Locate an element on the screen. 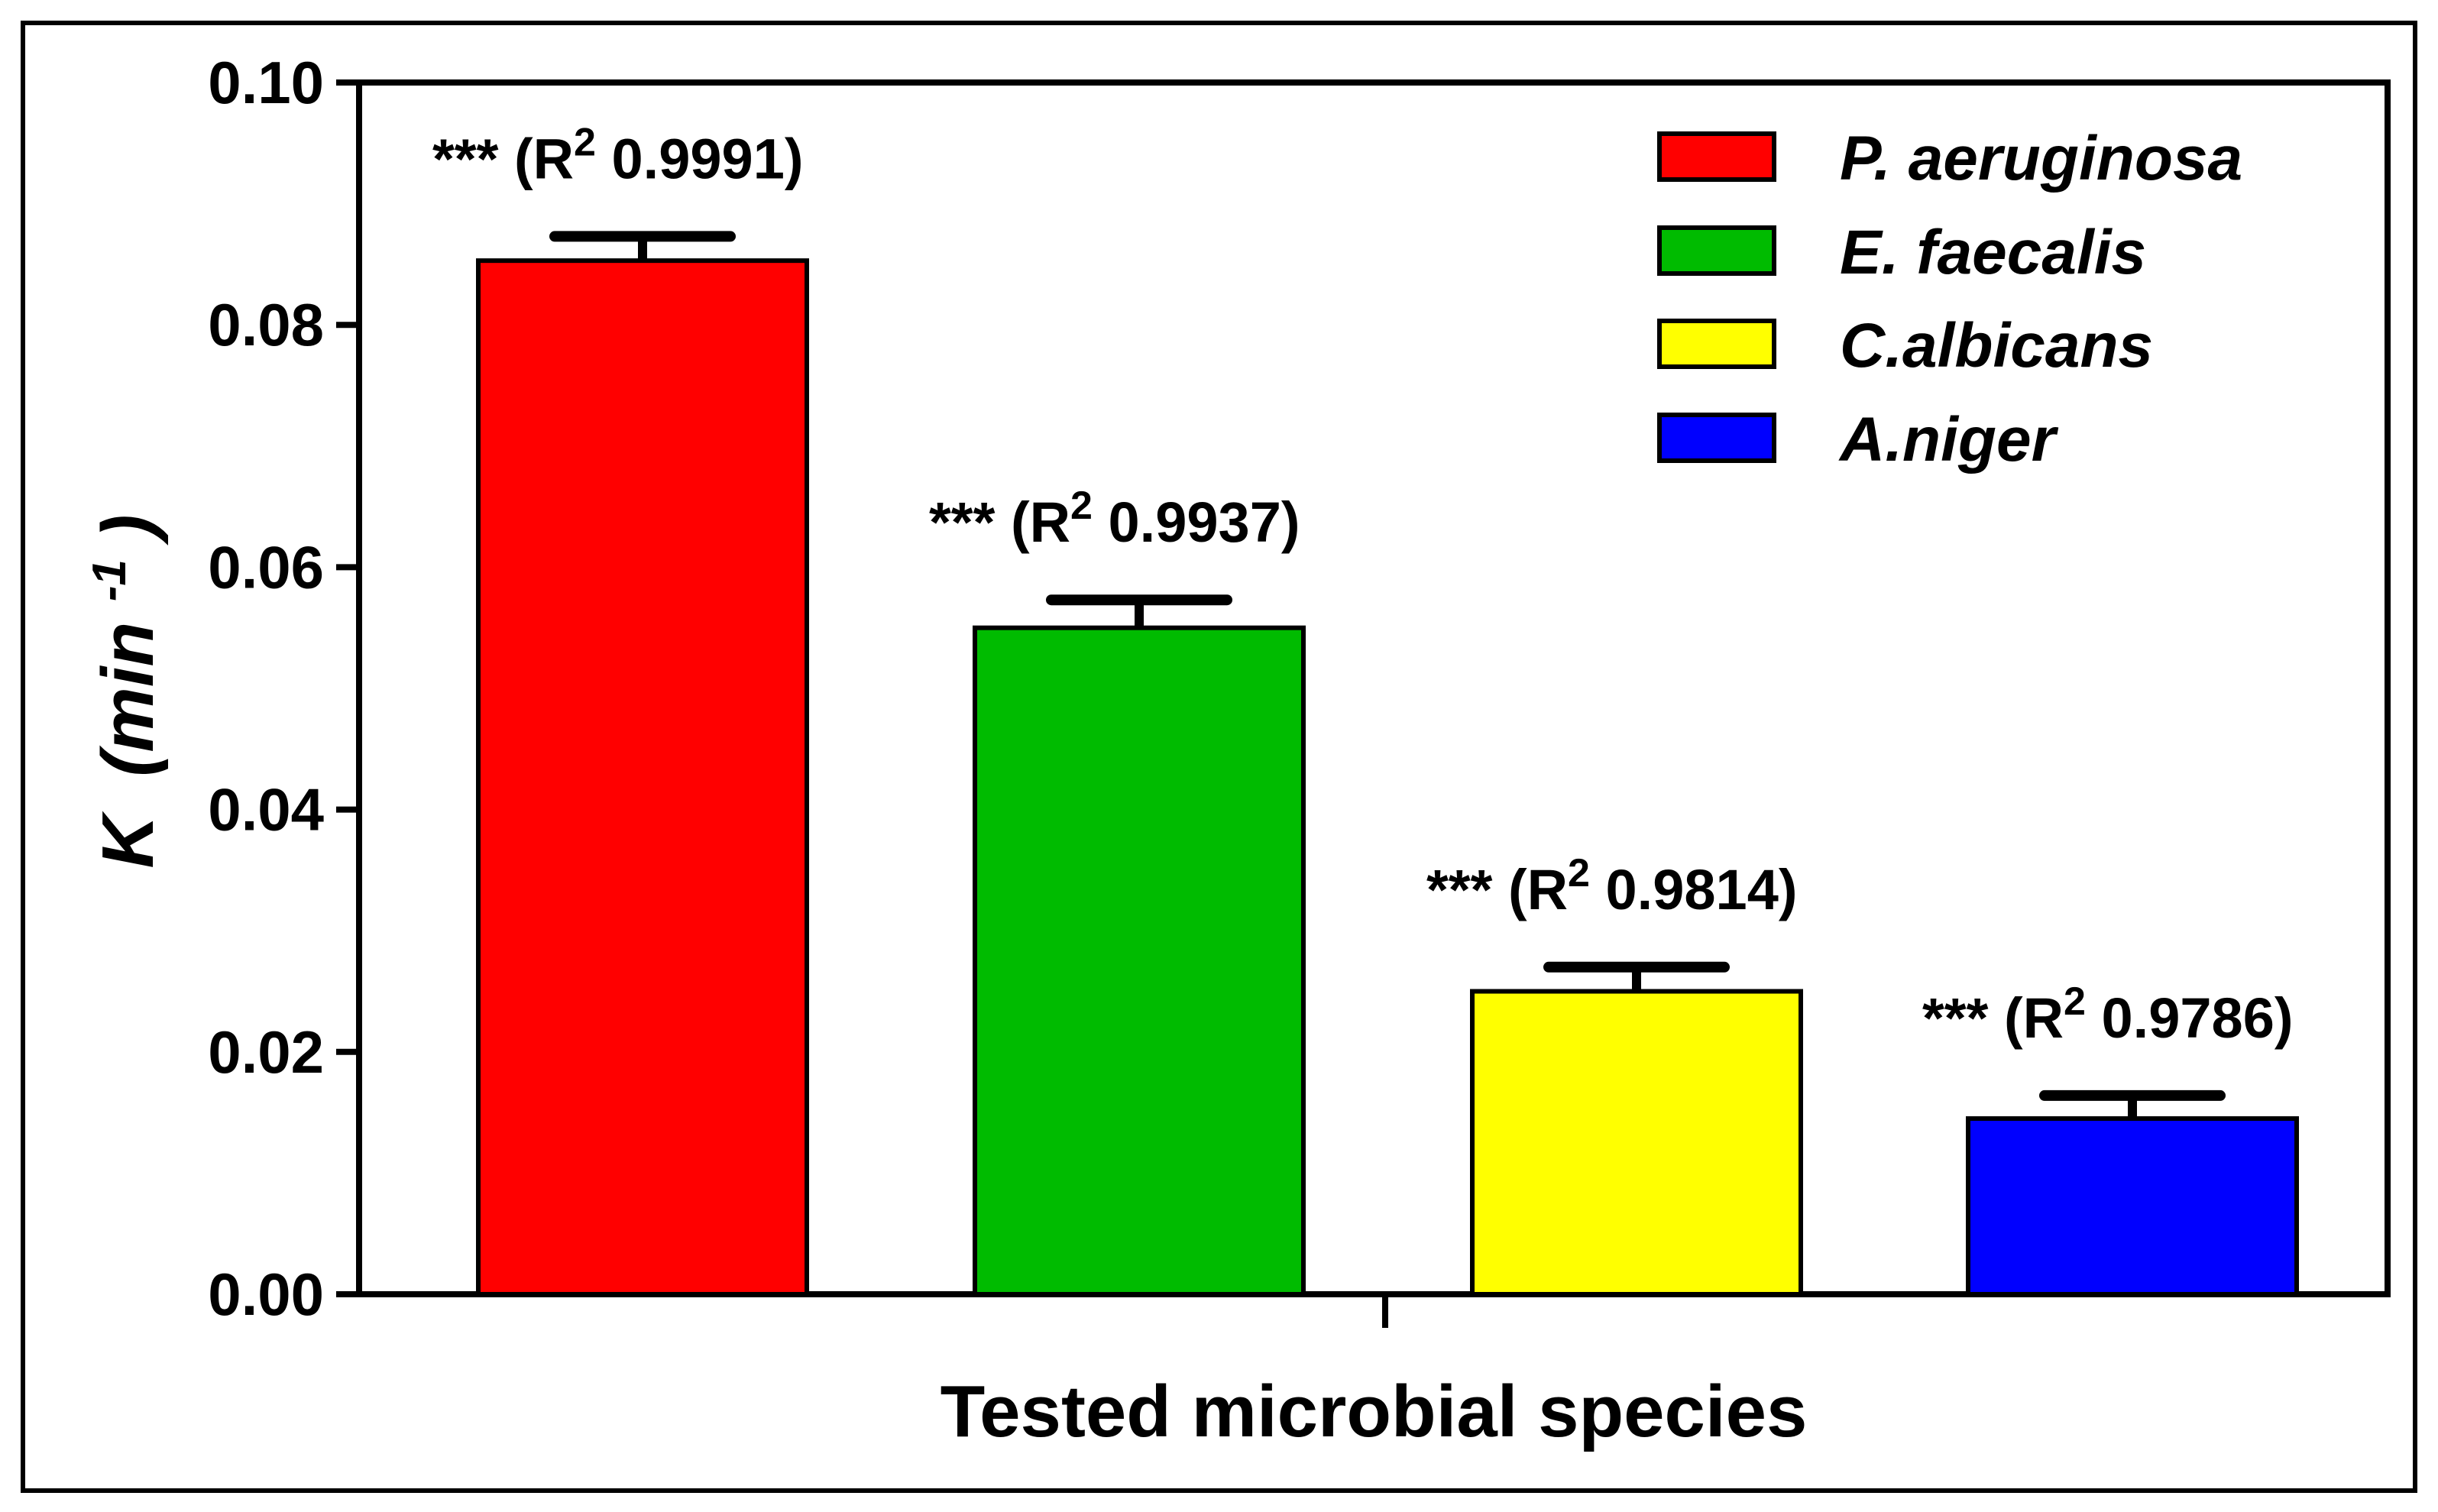  bar-c-albicans is located at coordinates (1636, 1143).